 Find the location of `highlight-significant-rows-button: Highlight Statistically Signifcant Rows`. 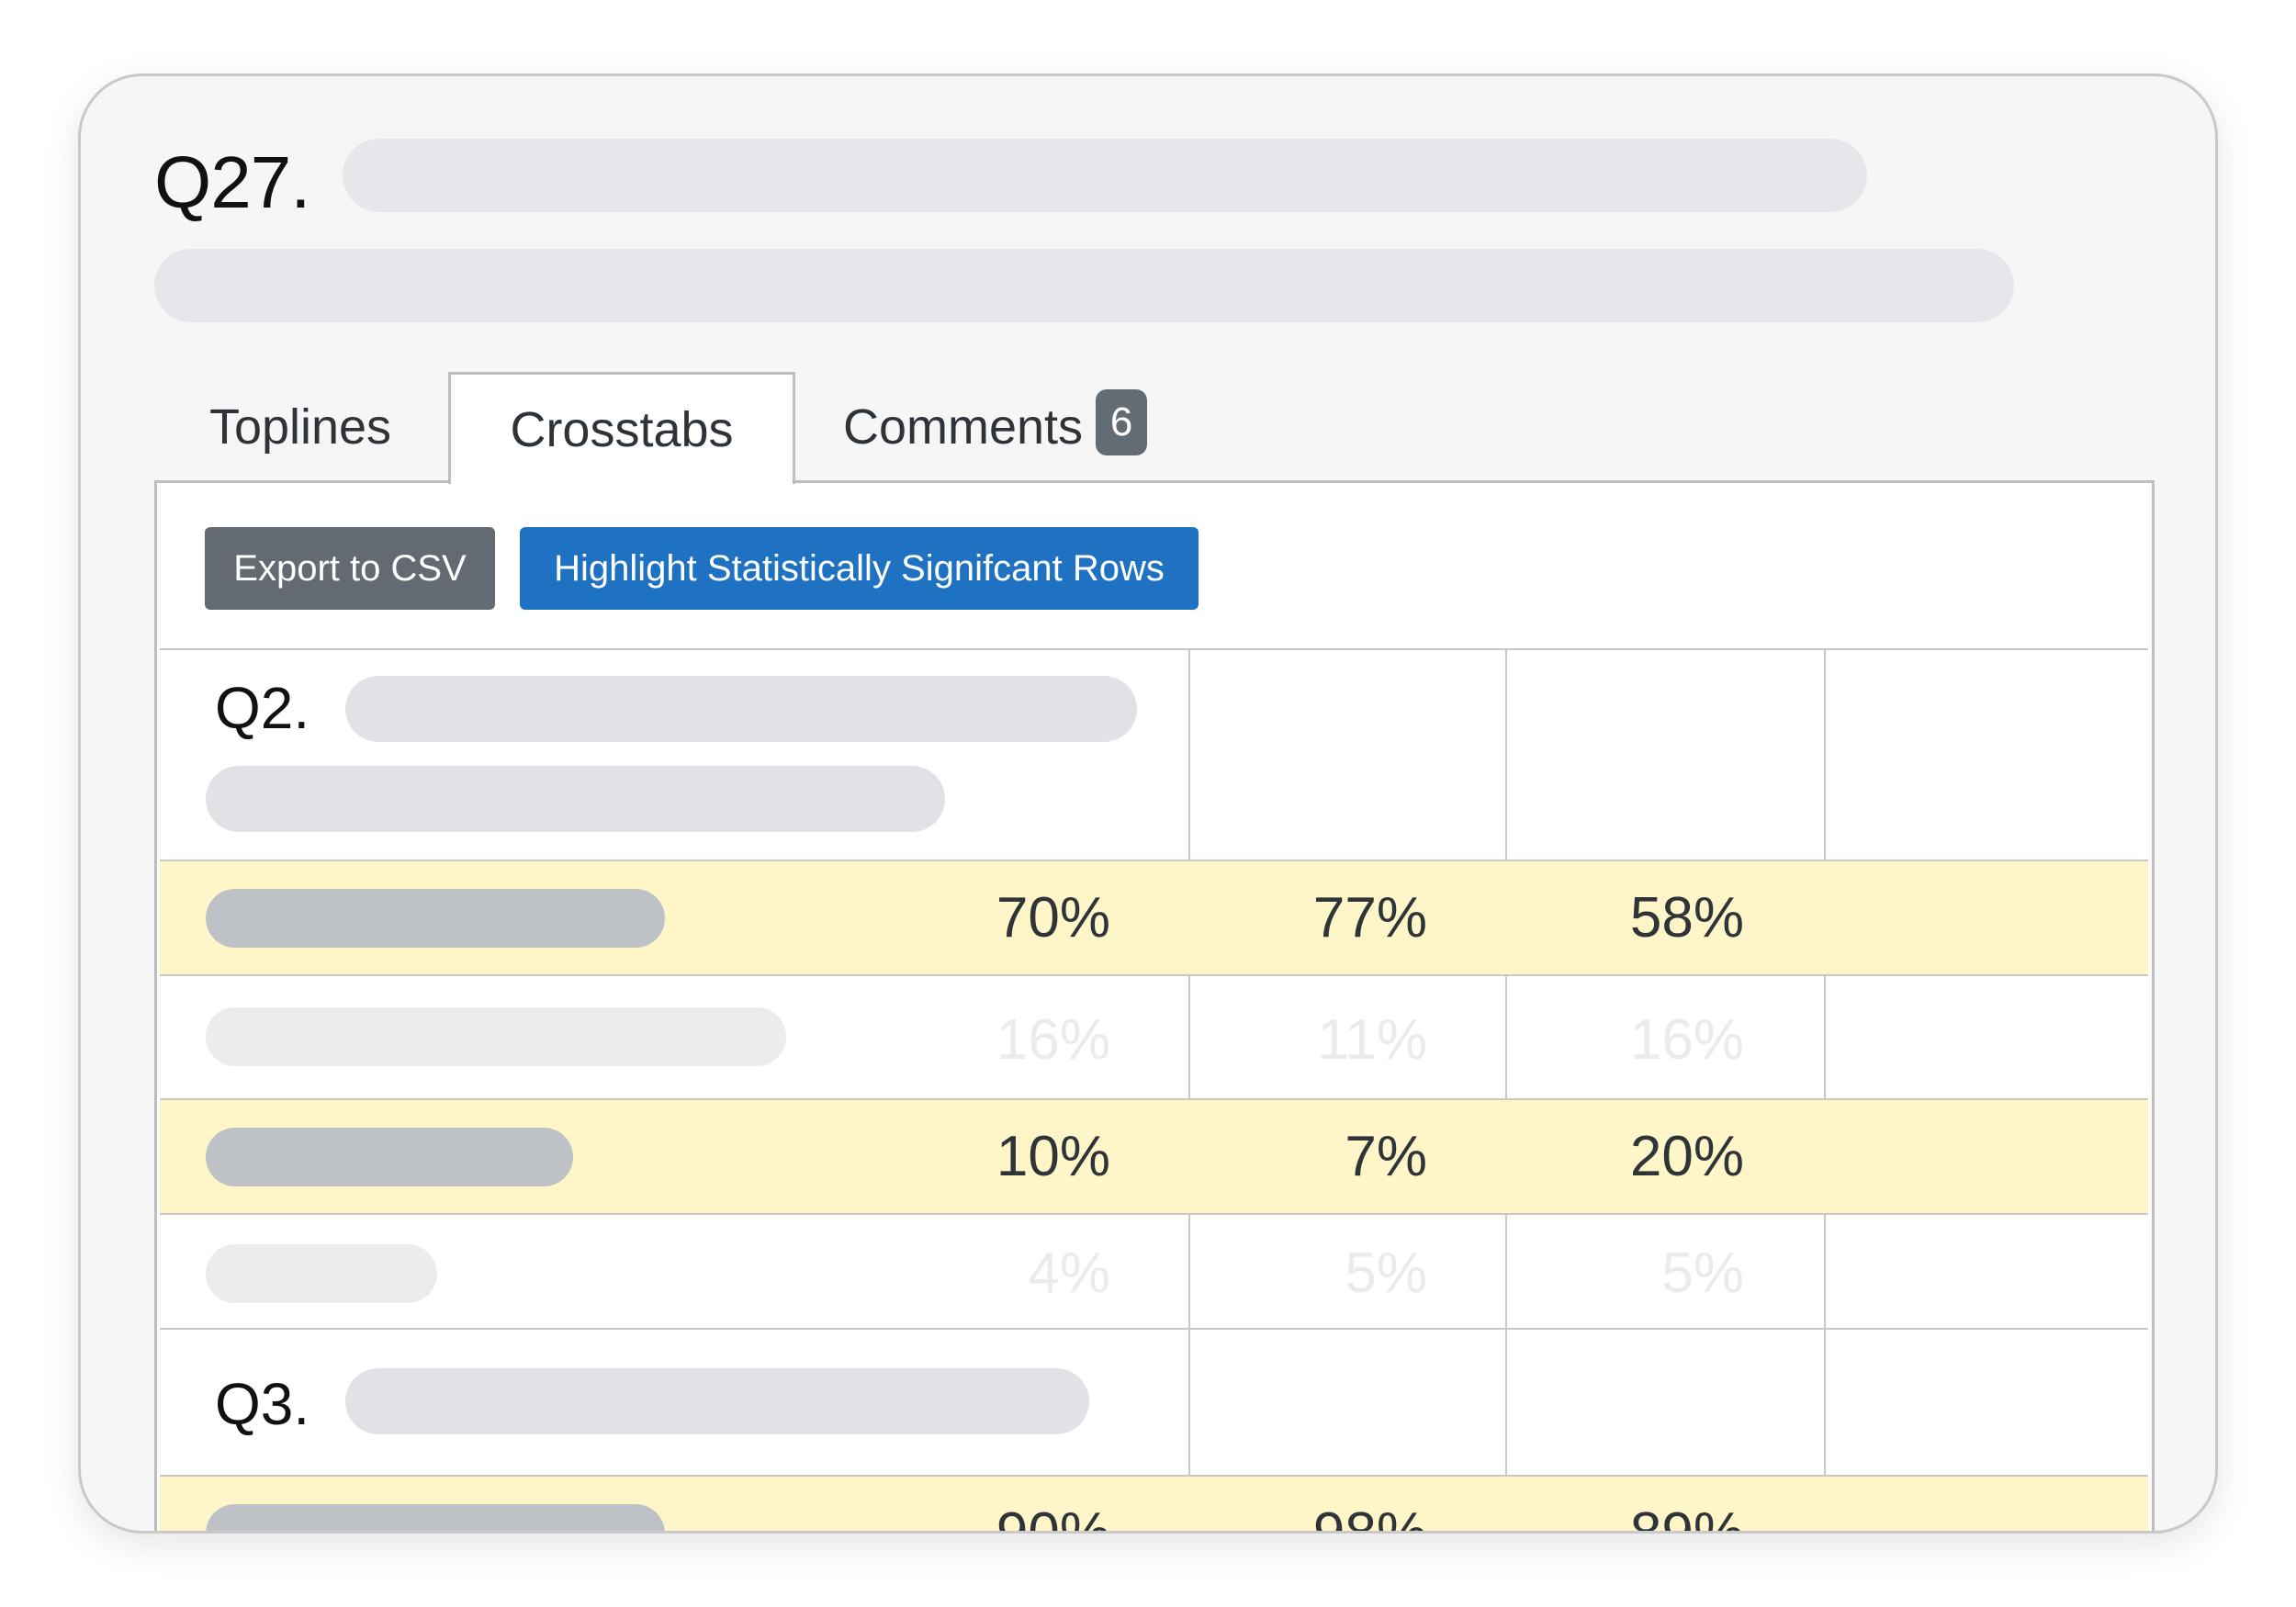

highlight-significant-rows-button: Highlight Statistically Signifcant Rows is located at coordinates (859, 568).